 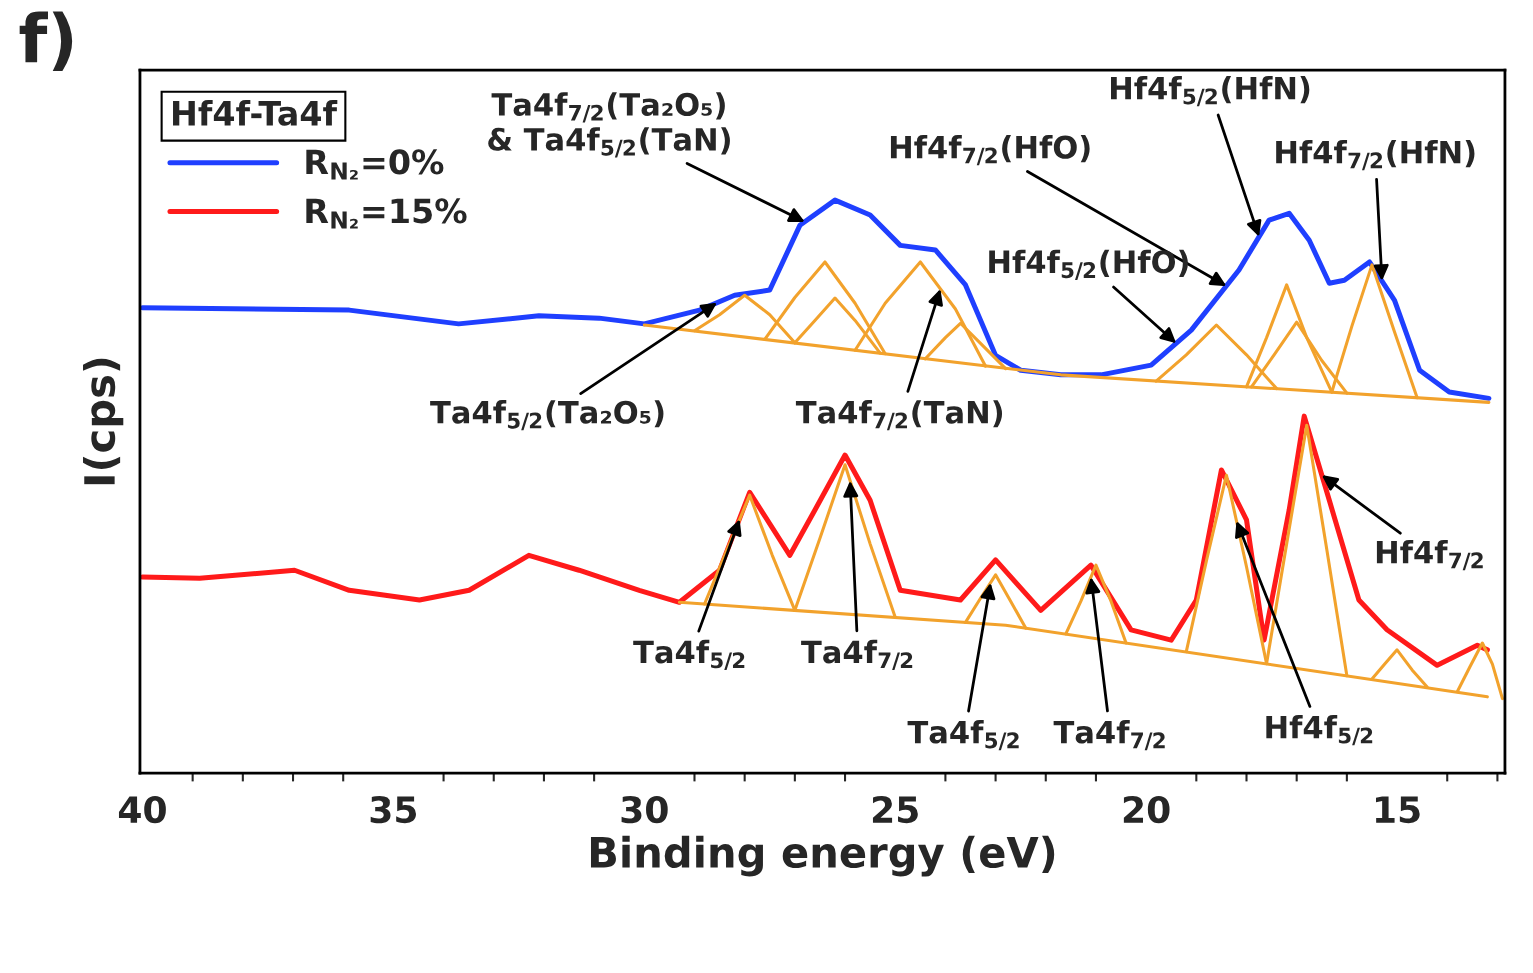 I want to click on annotation: Hf4f$_{7/2}$(HfO), so click(x=990, y=150).